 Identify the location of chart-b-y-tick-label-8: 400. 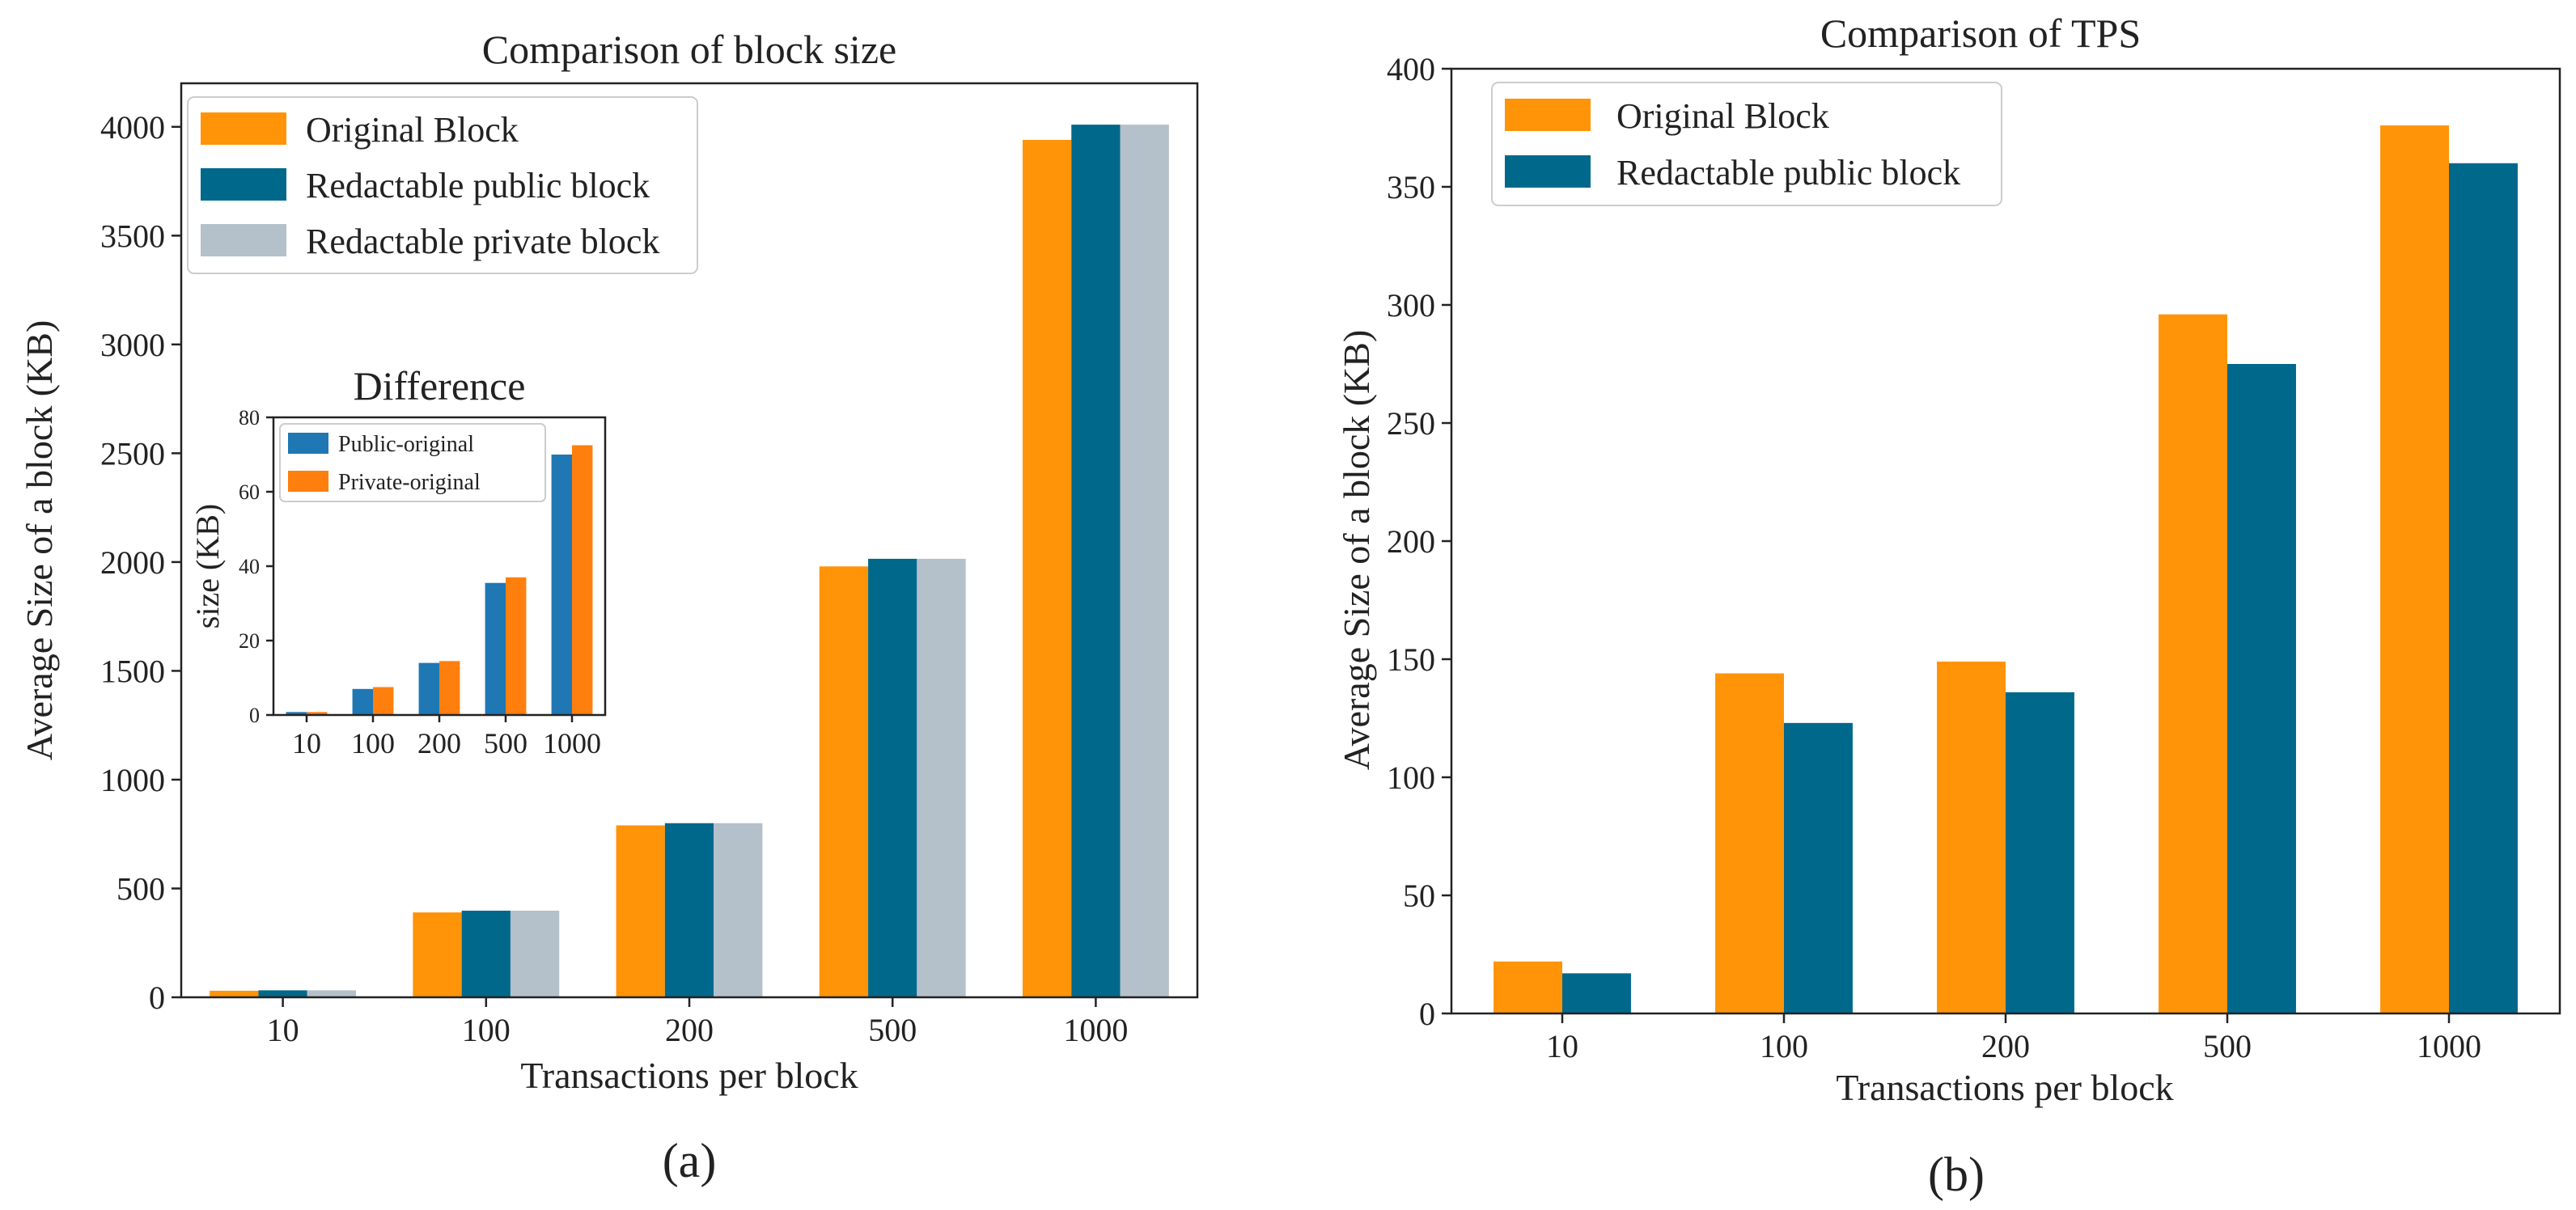
(1411, 69).